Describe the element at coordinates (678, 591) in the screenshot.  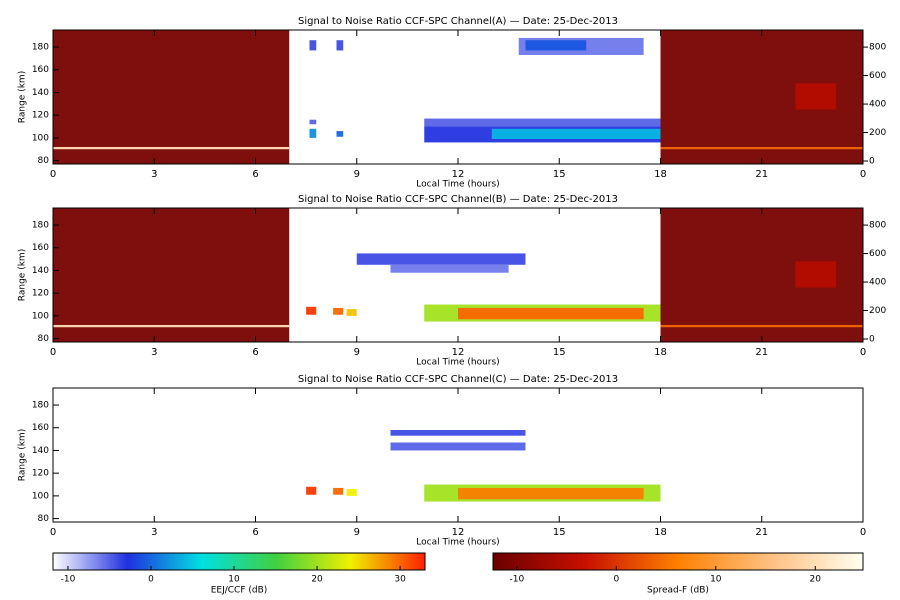
I see `colorbar-label: Spread-F (dB)` at that location.